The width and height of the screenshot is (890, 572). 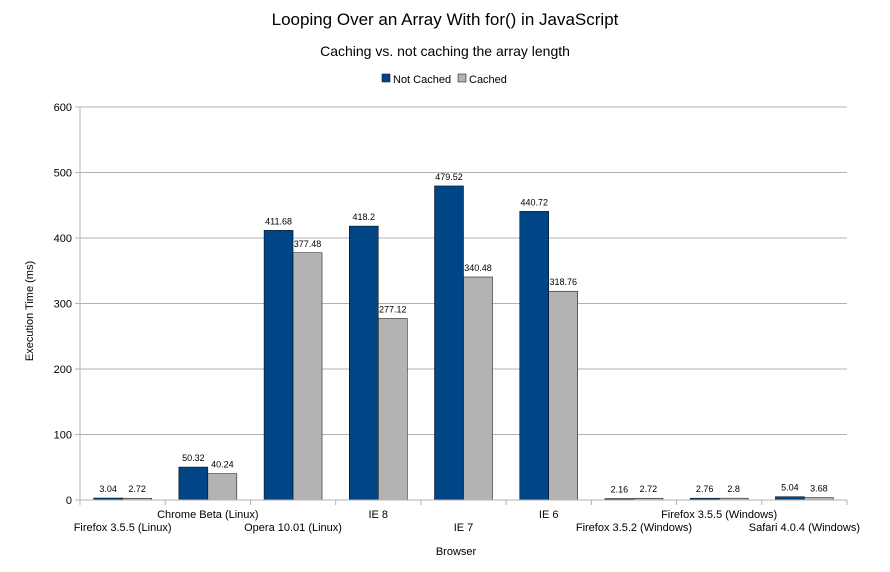 I want to click on legend: Not Cached Cached, so click(x=444, y=79).